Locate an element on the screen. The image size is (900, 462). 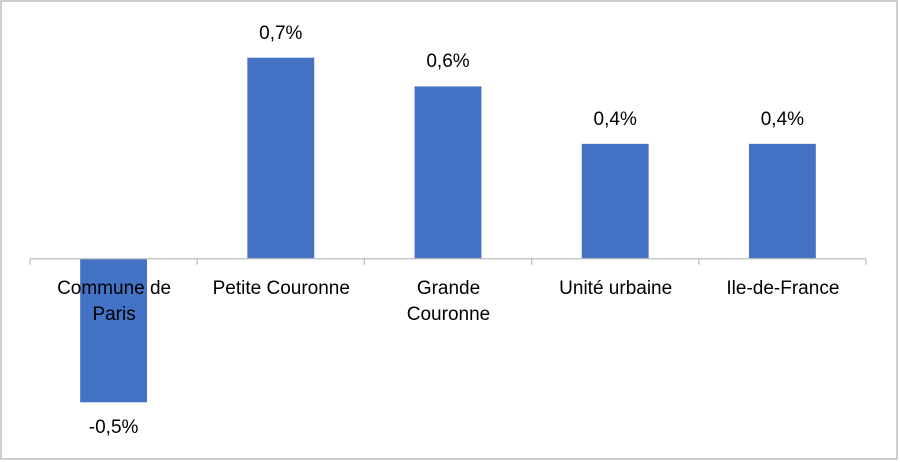
x-tick-label: Grande Couronne is located at coordinates (448, 301).